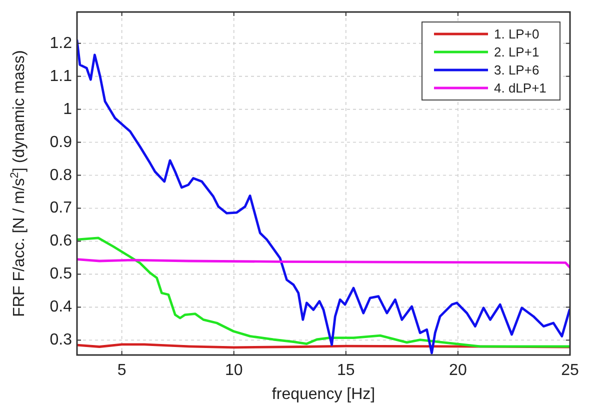  Describe the element at coordinates (520, 88) in the screenshot. I see `legend-label: 4. dLP+1` at that location.